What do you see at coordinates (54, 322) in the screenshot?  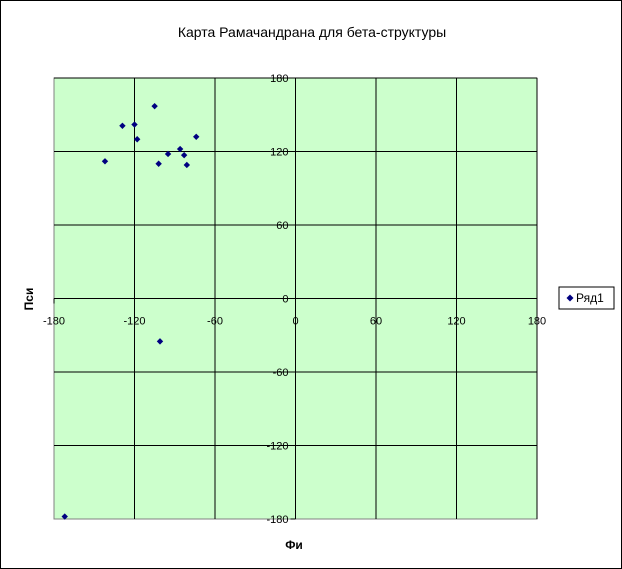 I see `x-tick-label: -180` at bounding box center [54, 322].